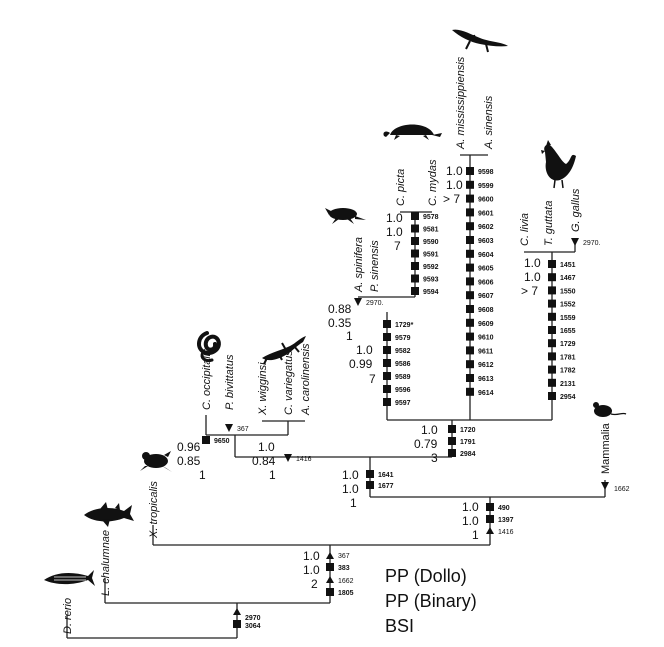 The image size is (664, 647). I want to click on archelosauria-event-label: 9596, so click(403, 390).